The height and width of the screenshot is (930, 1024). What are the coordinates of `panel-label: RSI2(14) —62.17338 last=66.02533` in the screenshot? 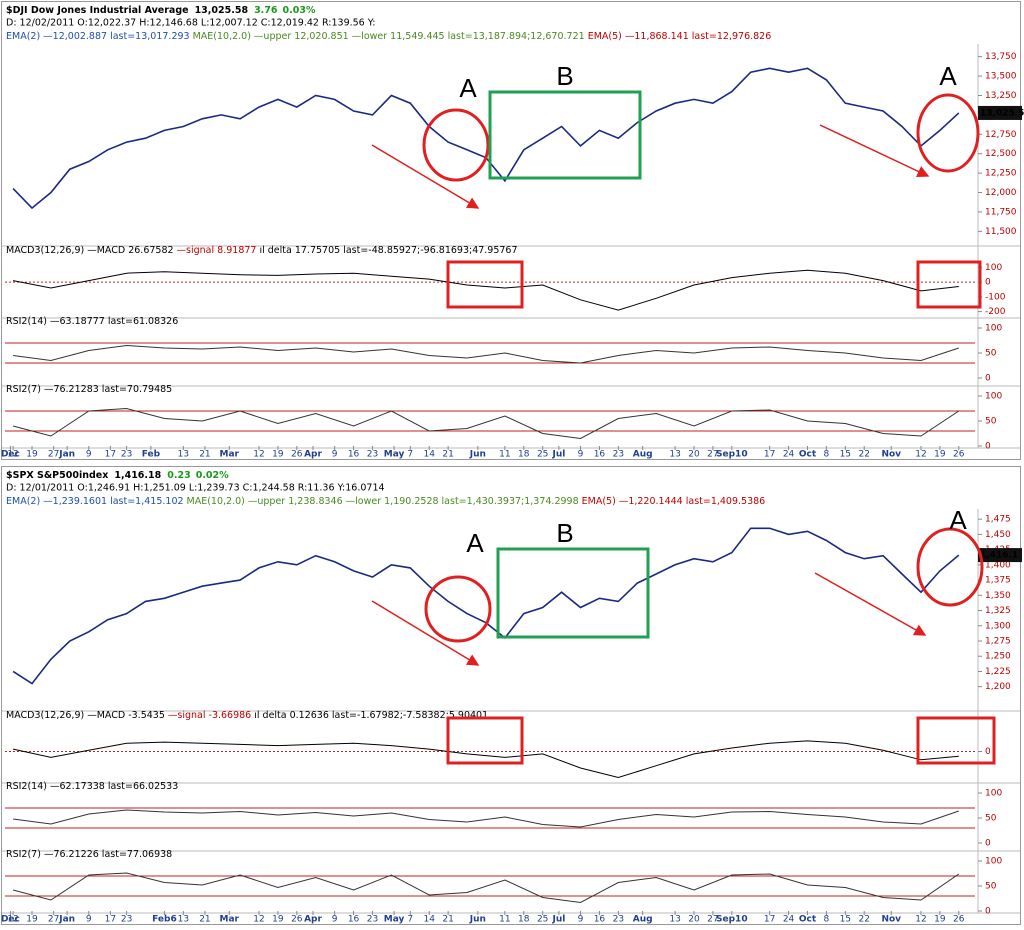 It's located at (92, 786).